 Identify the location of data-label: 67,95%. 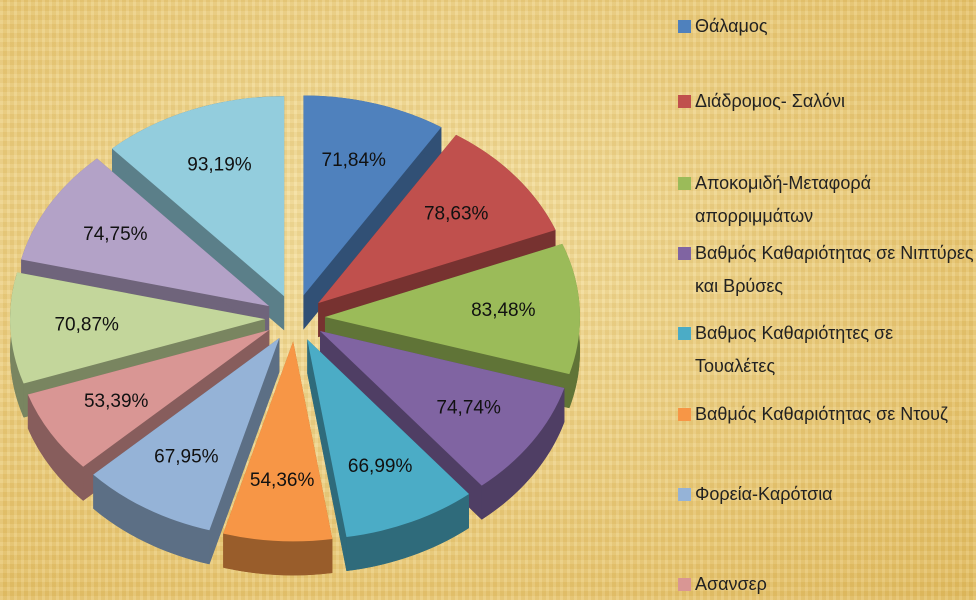
(186, 456).